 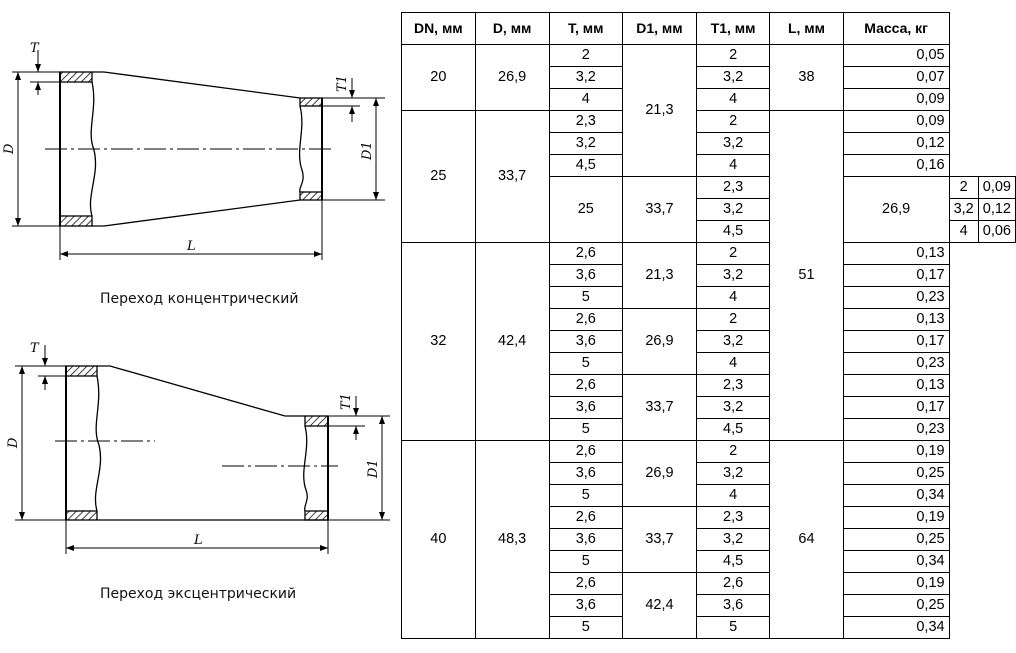 I want to click on mass-cell: 0,34, so click(x=896, y=627).